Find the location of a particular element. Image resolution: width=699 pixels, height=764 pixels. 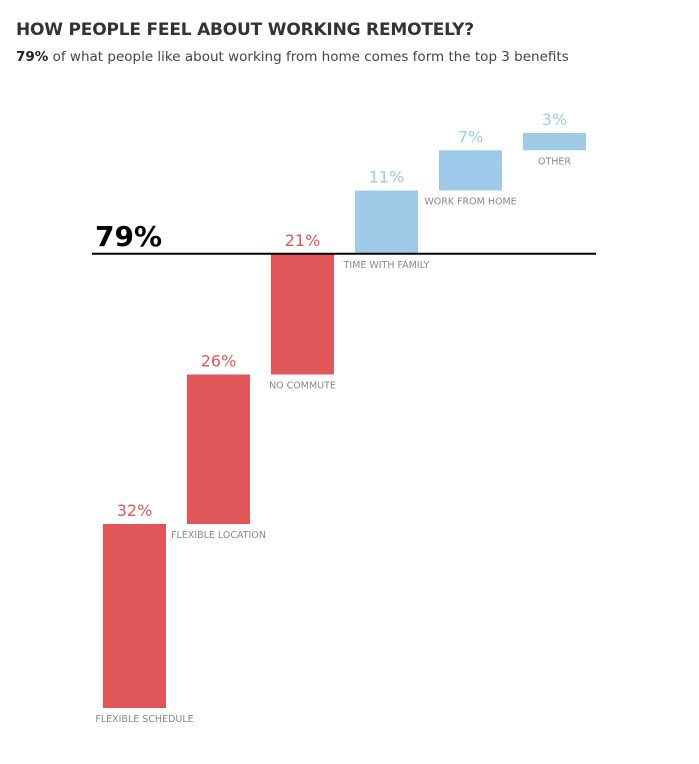

category-label: TIME WITH FAMILY is located at coordinates (386, 265).